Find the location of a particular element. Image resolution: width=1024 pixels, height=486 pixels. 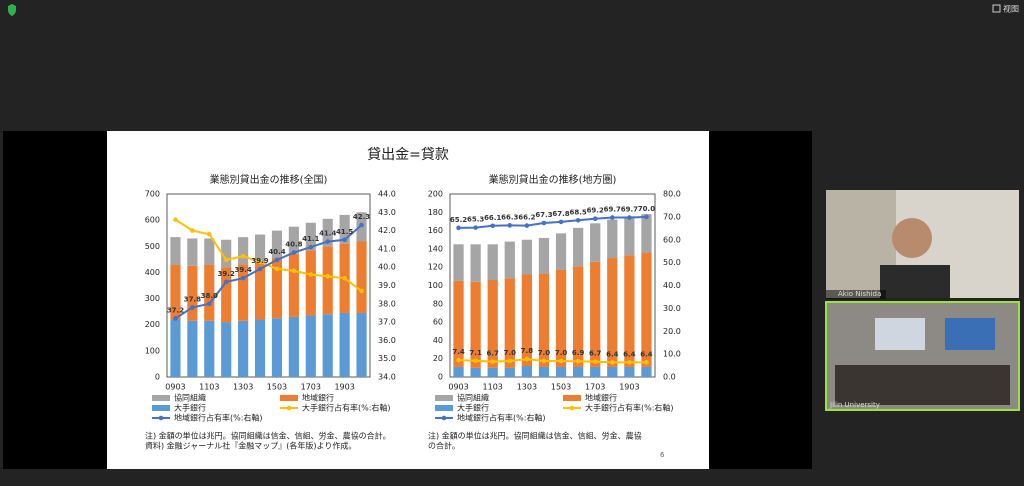

y2-tick-label: 50.0 is located at coordinates (672, 262).